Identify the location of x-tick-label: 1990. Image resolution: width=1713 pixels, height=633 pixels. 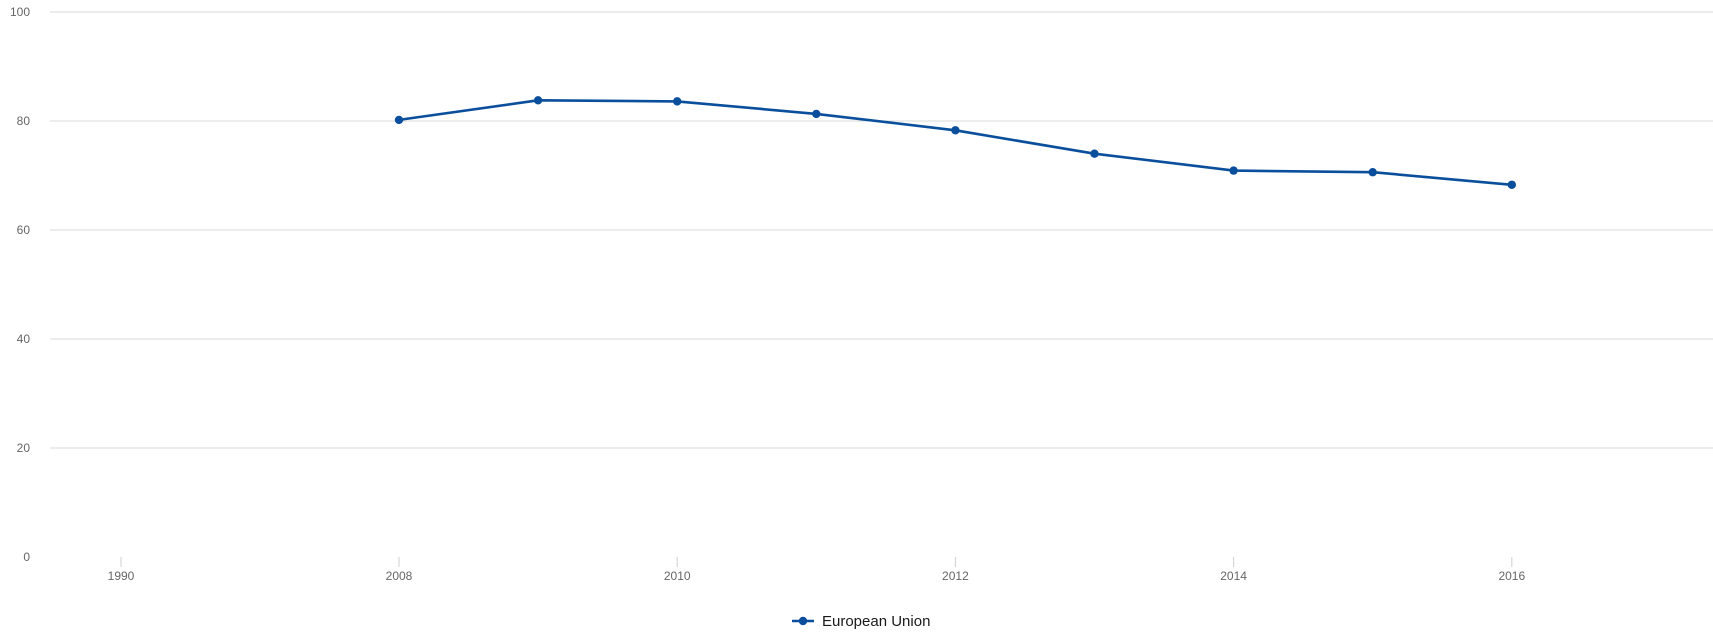
(121, 576).